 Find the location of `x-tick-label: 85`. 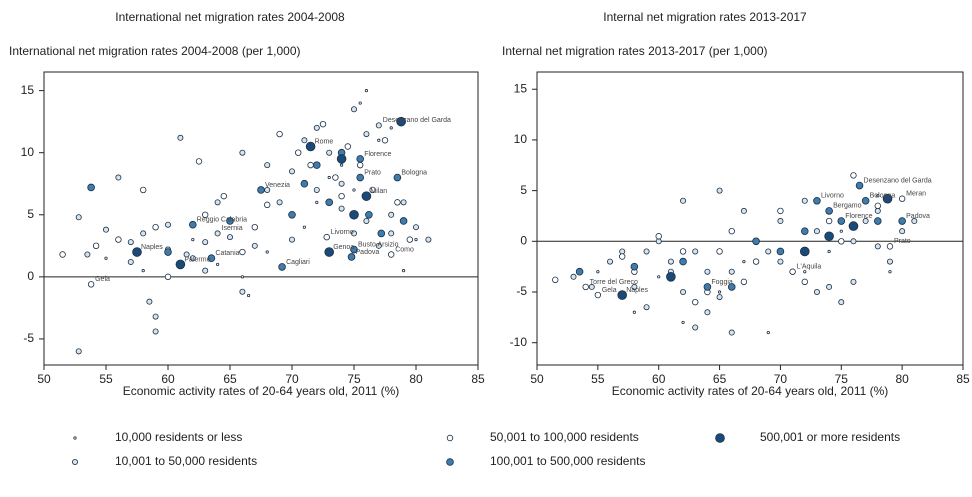

x-tick-label: 85 is located at coordinates (478, 379).